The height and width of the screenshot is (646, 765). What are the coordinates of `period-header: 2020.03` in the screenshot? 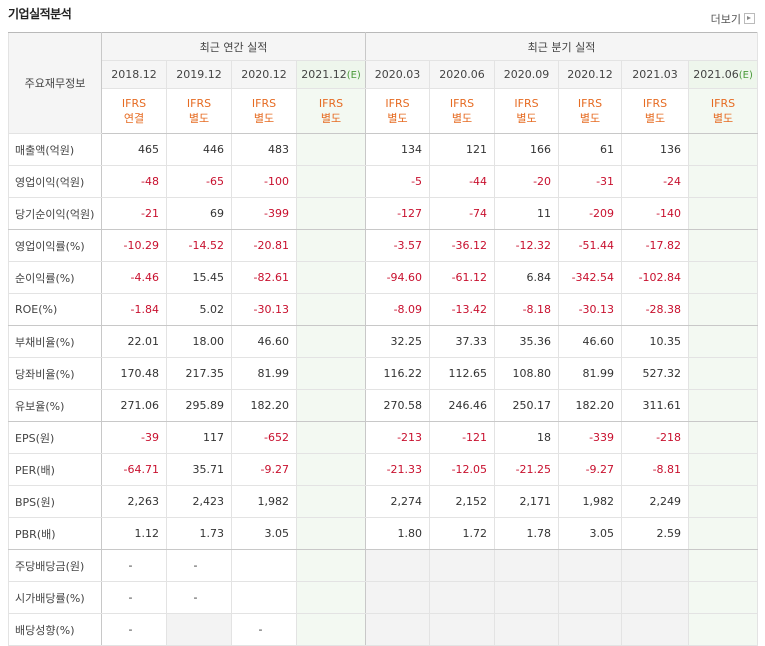 It's located at (398, 74).